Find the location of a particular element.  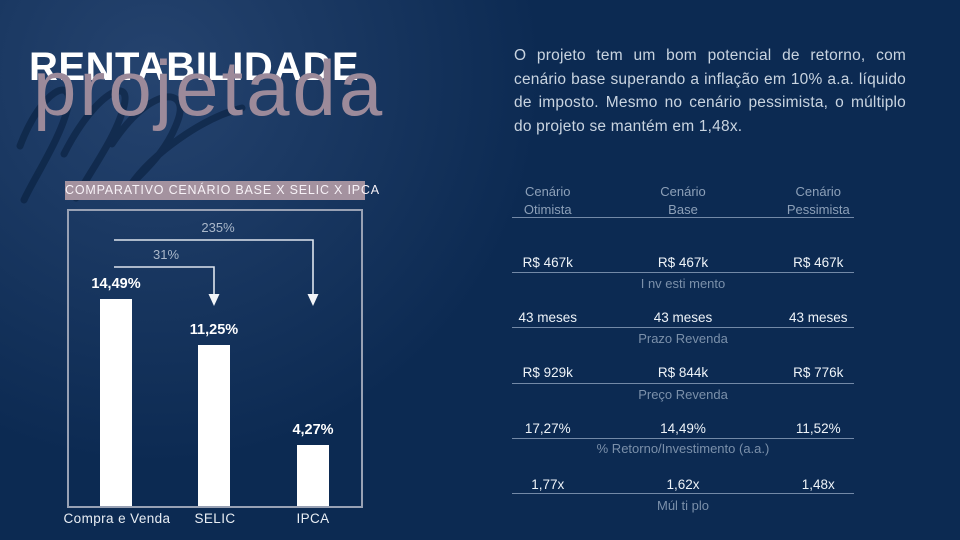

annotation-235: 235% is located at coordinates (218, 227).